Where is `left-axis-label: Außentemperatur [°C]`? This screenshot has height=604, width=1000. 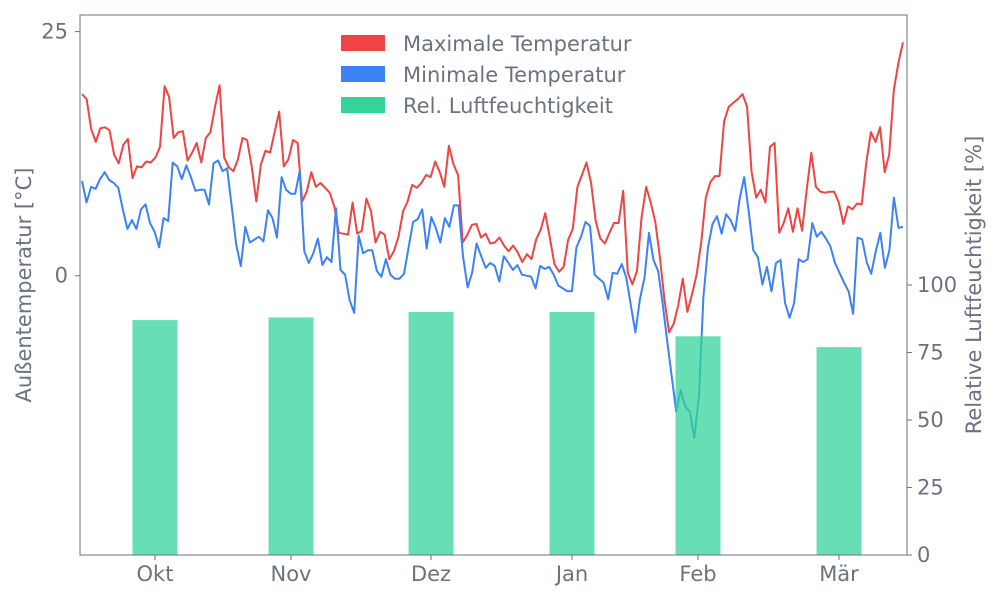
left-axis-label: Außentemperatur [°C] is located at coordinates (24, 285).